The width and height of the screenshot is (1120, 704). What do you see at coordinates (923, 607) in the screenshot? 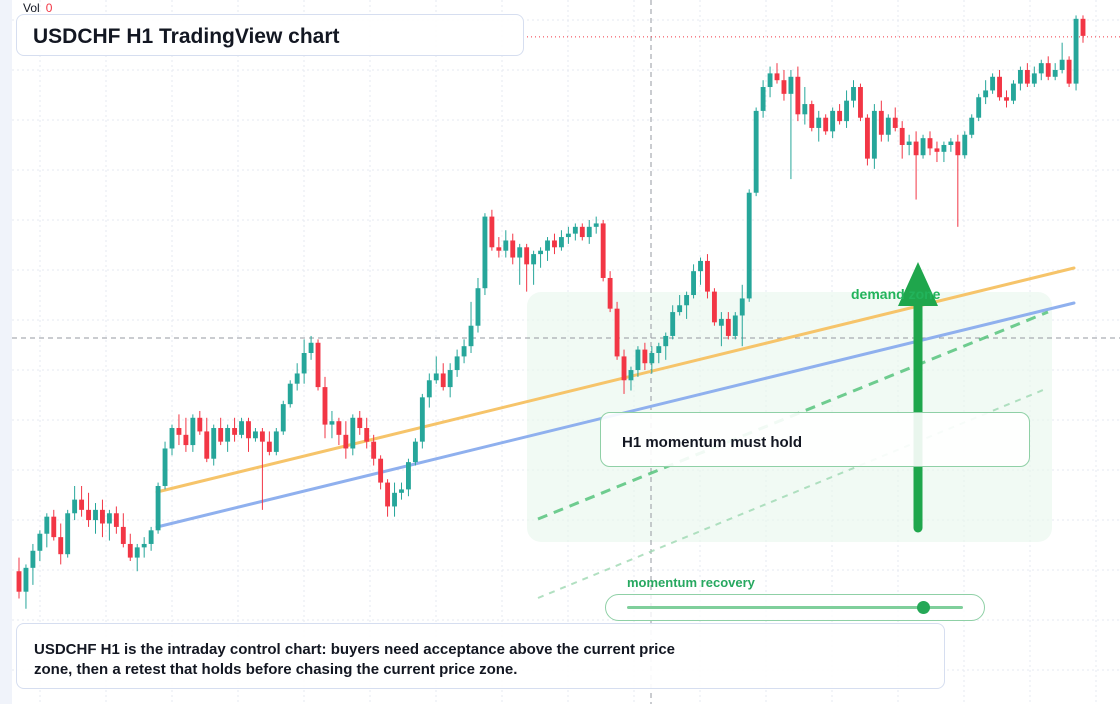
I see `momentum-knob` at bounding box center [923, 607].